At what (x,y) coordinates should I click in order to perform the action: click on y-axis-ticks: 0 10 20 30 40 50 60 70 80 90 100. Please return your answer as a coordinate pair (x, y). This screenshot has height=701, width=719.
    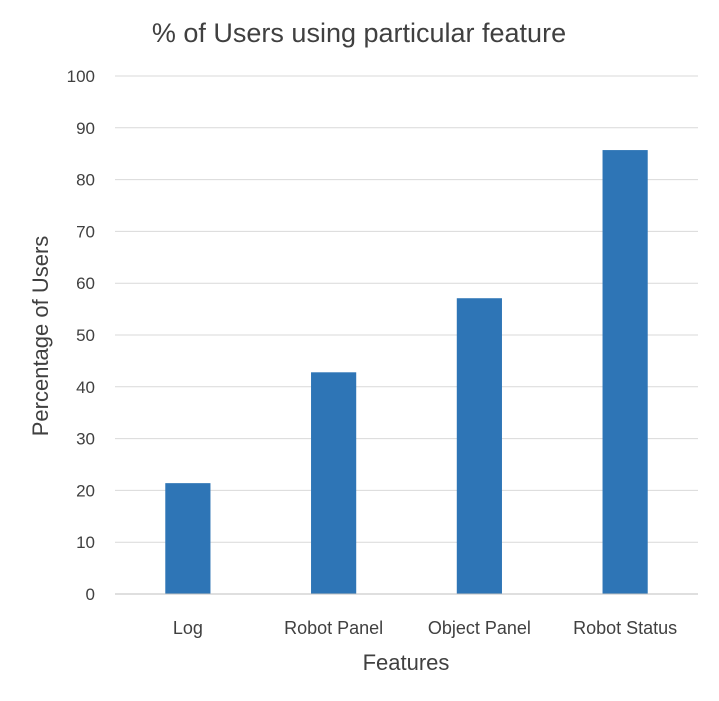
    Looking at the image, I should click on (81, 335).